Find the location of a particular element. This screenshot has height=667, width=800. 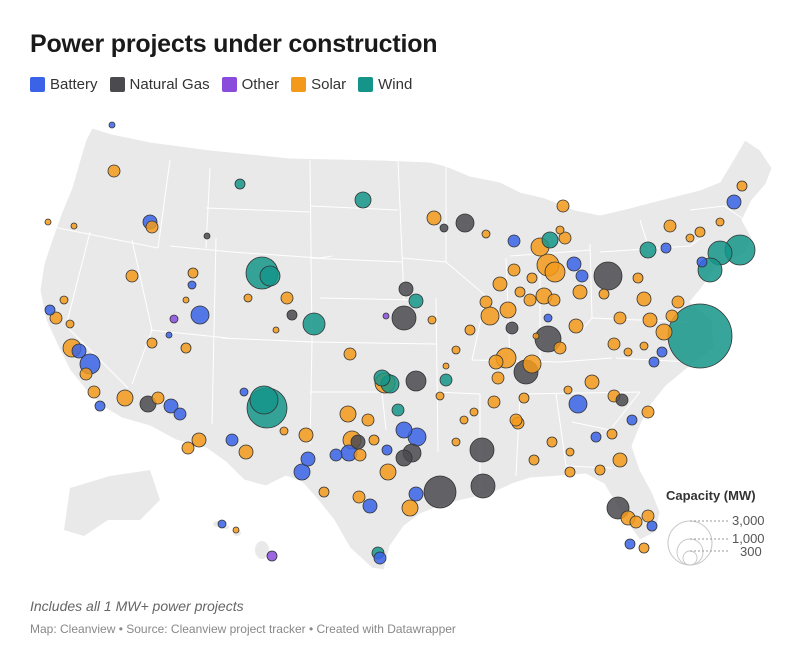

legend-item-natural-gas: Natural Gas is located at coordinates (159, 84).